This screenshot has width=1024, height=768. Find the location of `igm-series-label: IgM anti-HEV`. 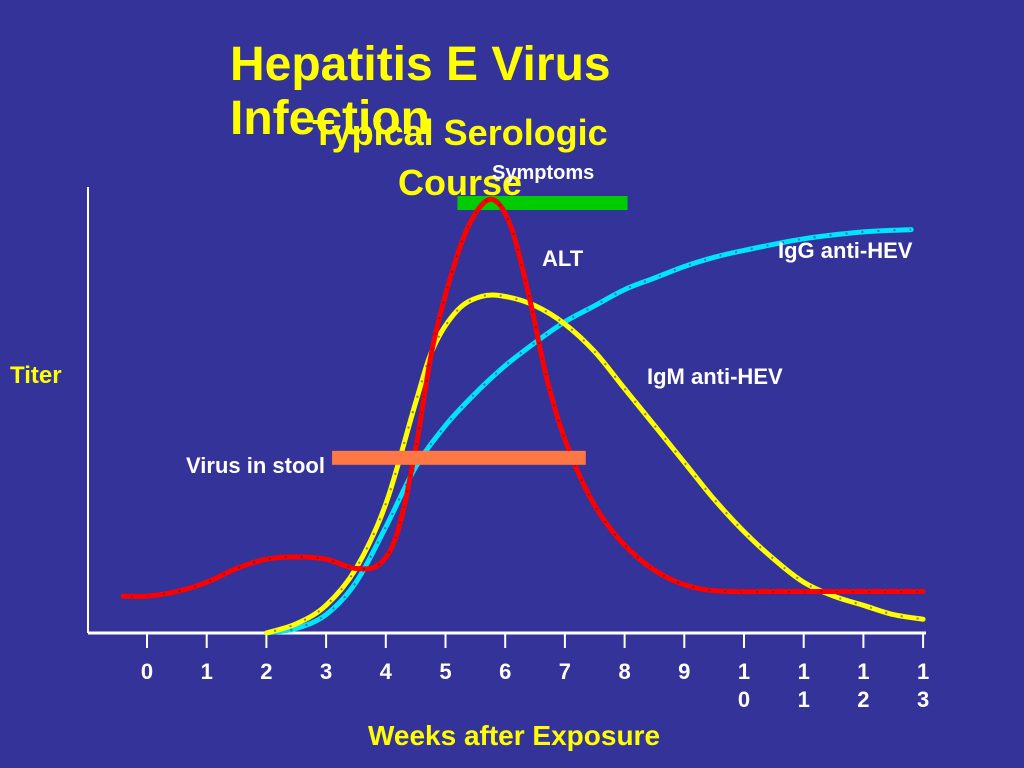

igm-series-label: IgM anti-HEV is located at coordinates (715, 376).